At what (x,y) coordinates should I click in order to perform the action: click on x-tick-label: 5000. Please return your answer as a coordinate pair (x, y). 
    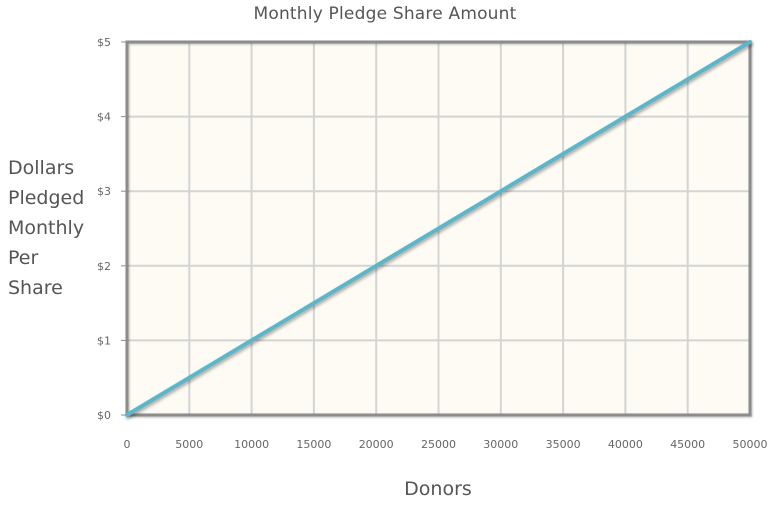
    Looking at the image, I should click on (189, 444).